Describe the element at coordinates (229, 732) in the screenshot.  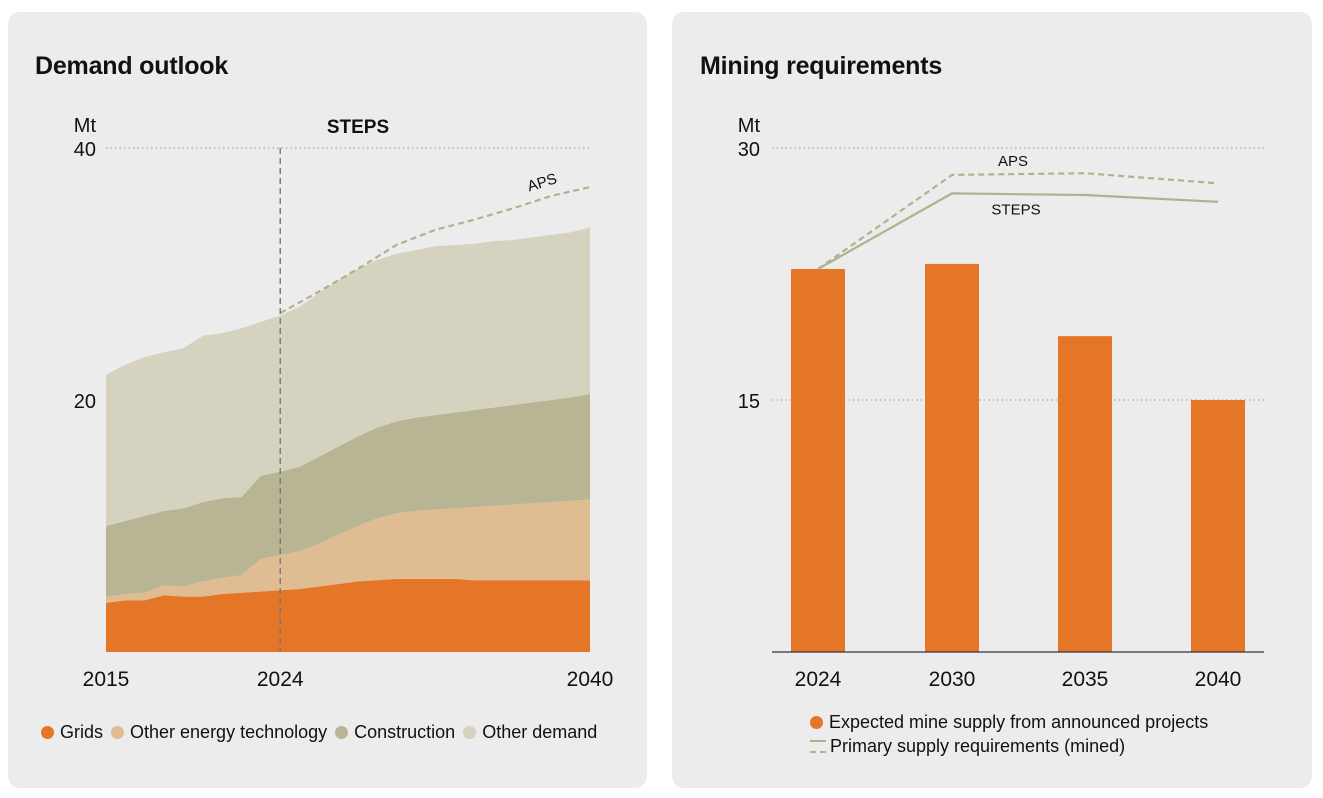
I see `legend-label: Other energy technology` at that location.